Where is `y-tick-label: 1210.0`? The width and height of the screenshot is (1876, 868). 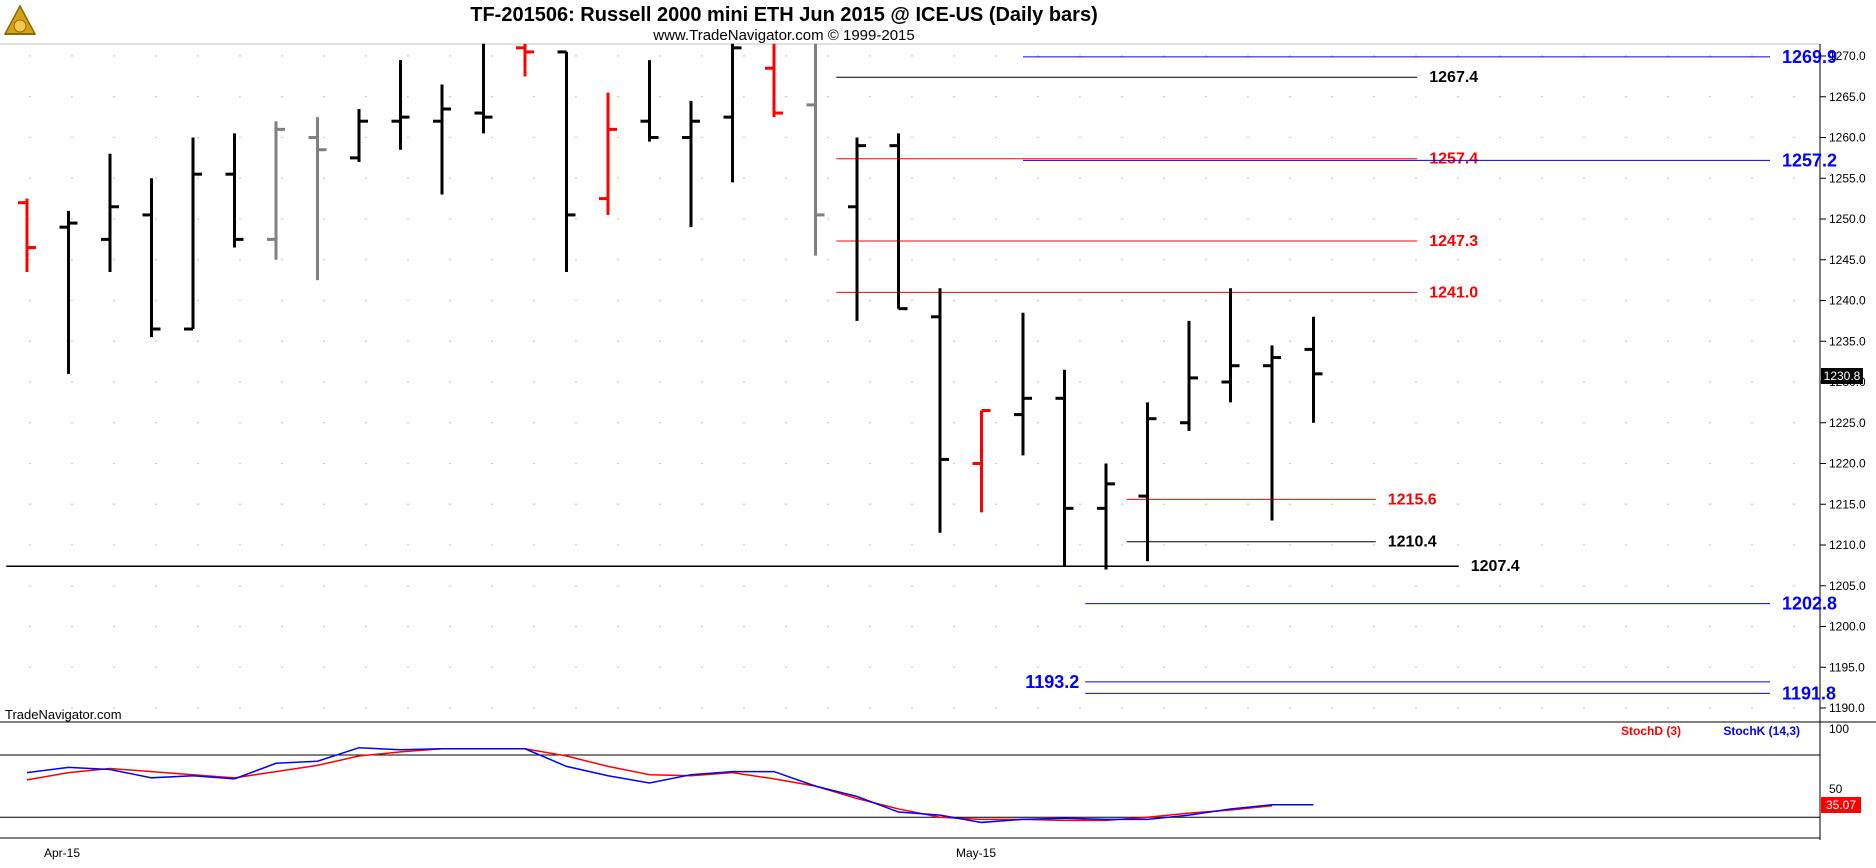
y-tick-label: 1210.0 is located at coordinates (1847, 545).